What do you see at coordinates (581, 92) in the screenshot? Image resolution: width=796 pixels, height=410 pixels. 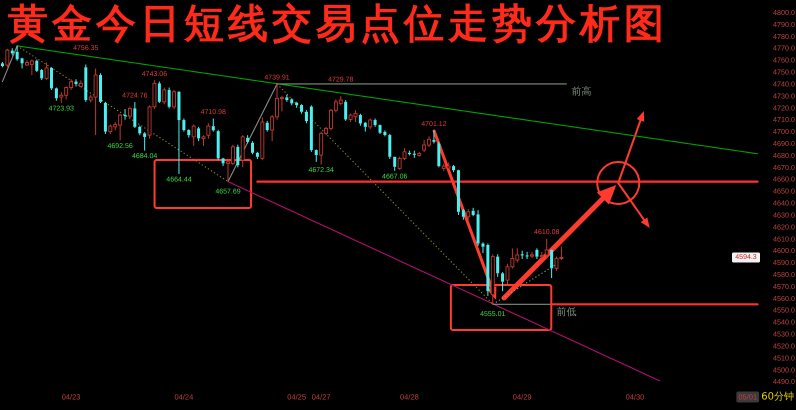 I see `legend-前高: 前高` at bounding box center [581, 92].